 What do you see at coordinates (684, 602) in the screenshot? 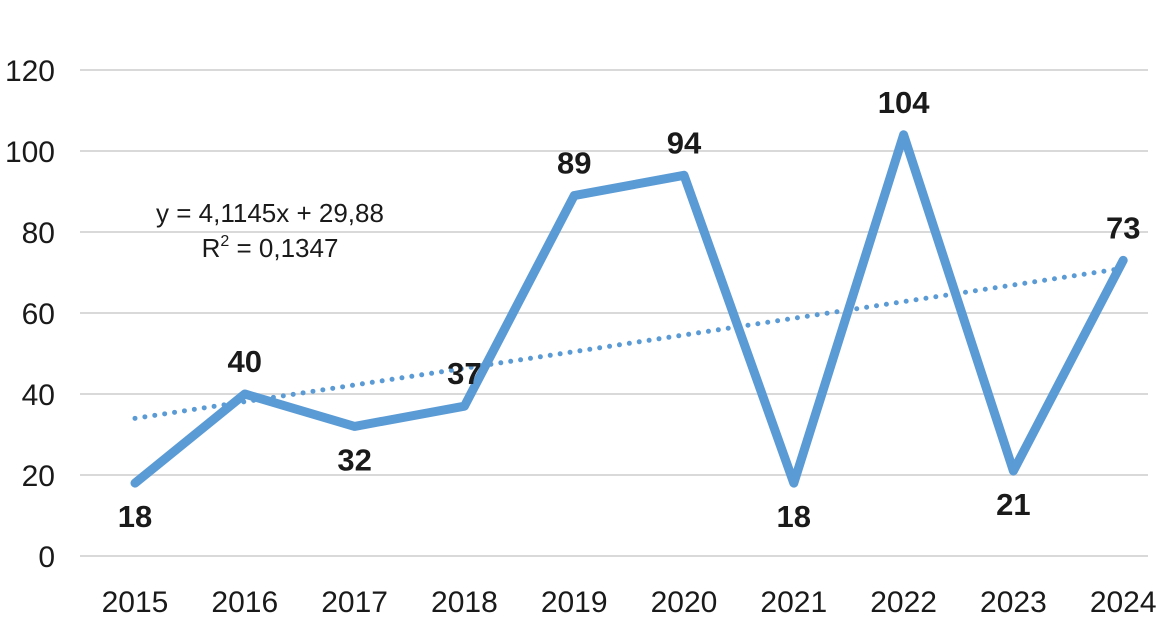
I see `x-tick-label: 2020` at bounding box center [684, 602].